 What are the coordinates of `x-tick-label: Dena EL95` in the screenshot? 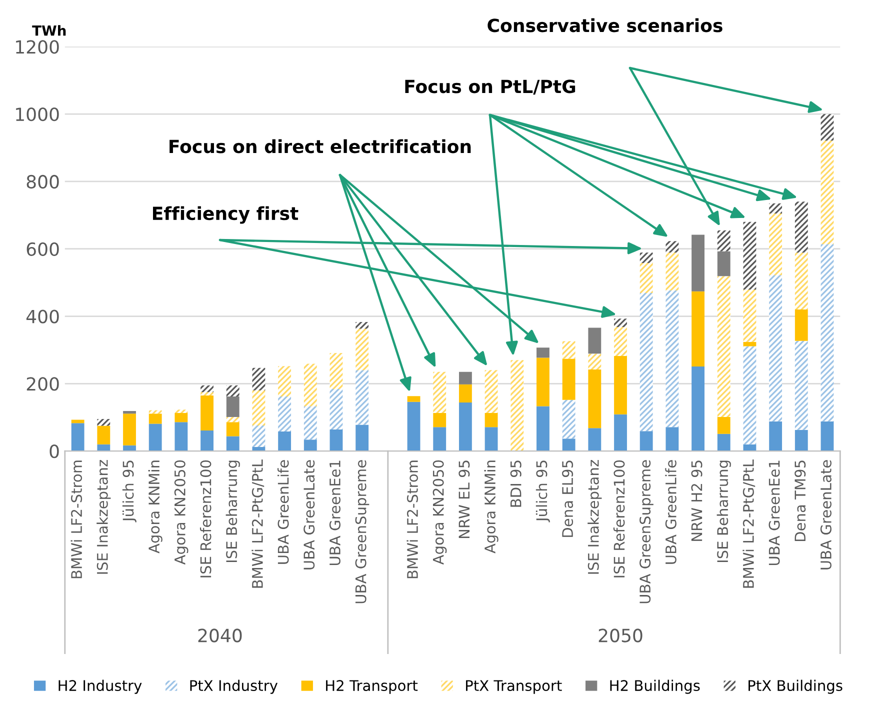 It's located at (568, 498).